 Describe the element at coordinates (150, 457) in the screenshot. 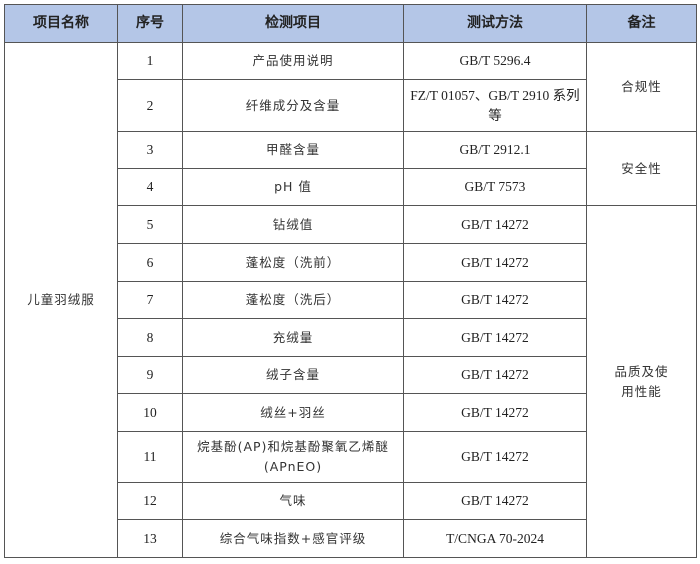

I see `number-cell: 11` at that location.